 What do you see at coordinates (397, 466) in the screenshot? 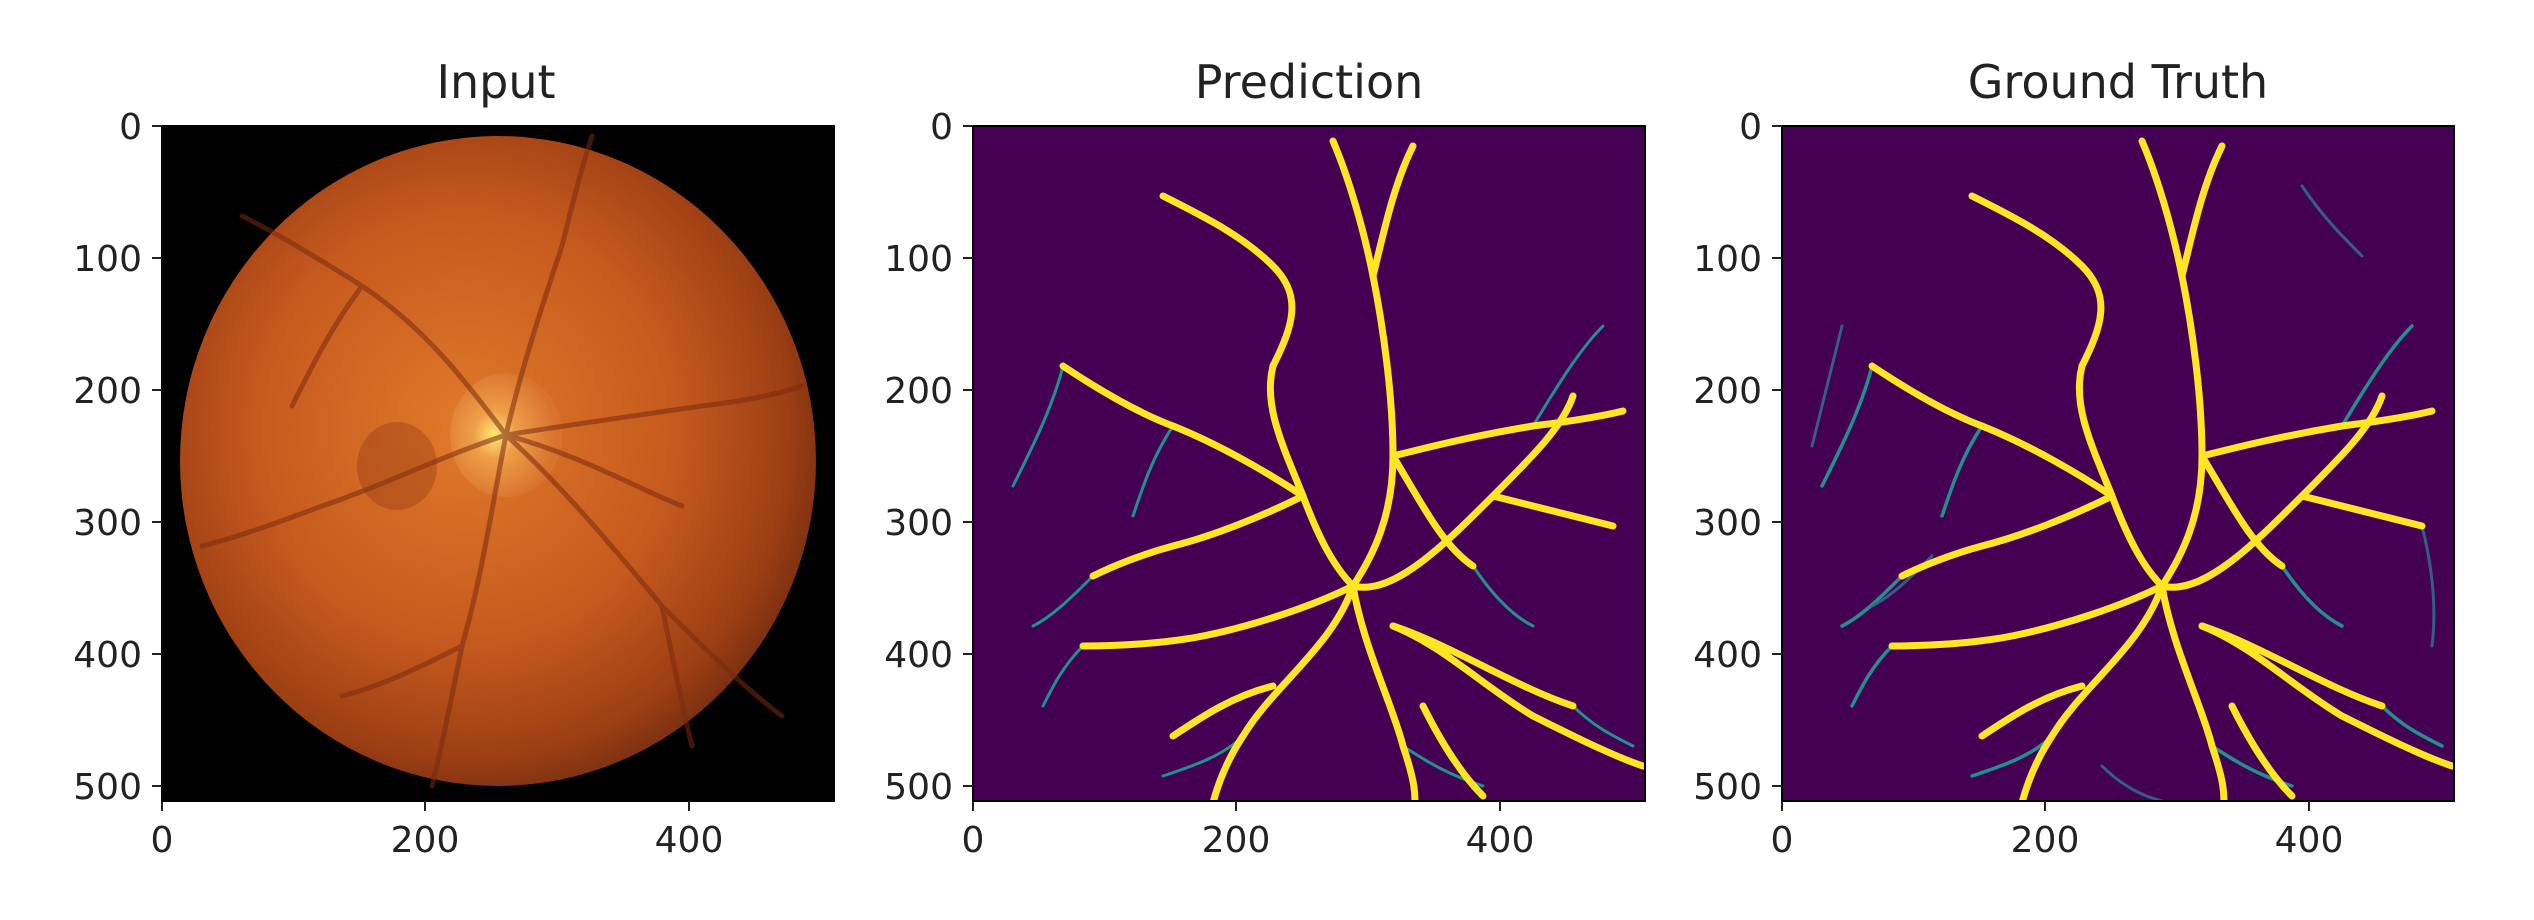
I see `macula` at bounding box center [397, 466].